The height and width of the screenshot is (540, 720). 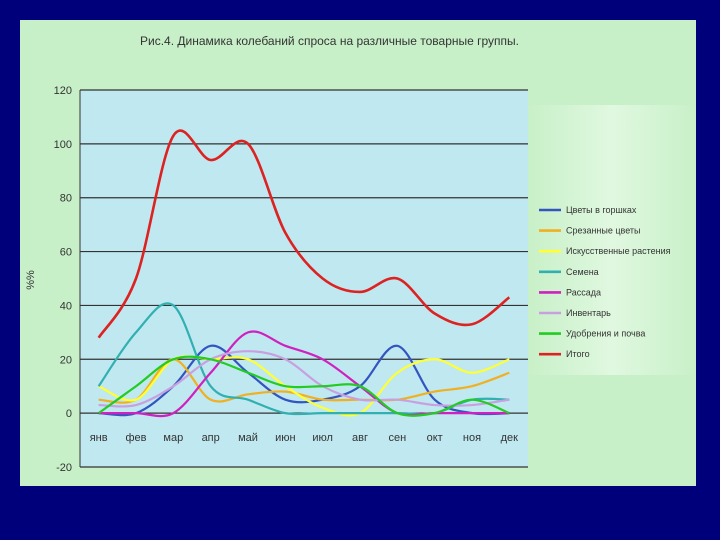 I want to click on legend-entry: Рассада, so click(x=583, y=292).